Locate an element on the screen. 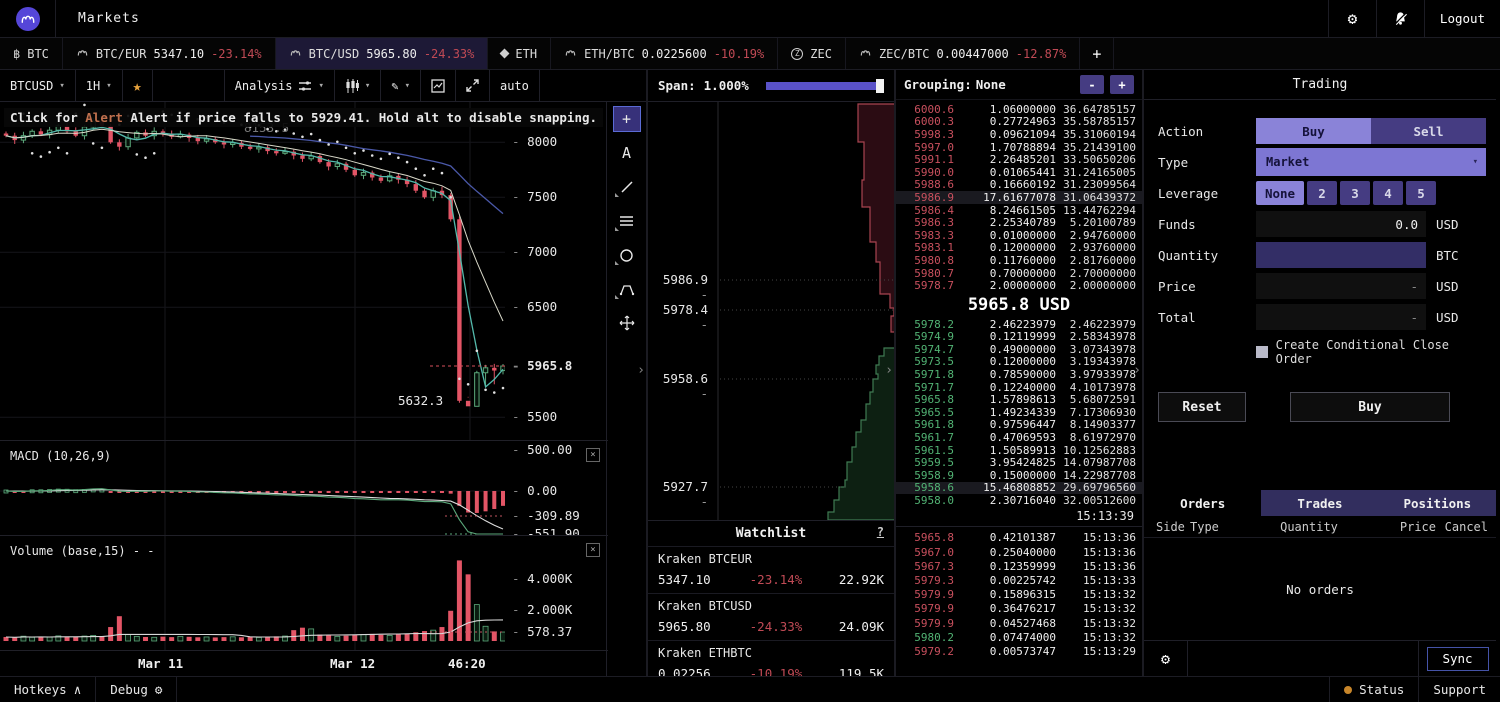 This screenshot has height=702, width=1500. bid-row: 5958.0 2.30716040 32.00512600 is located at coordinates (1025, 501).